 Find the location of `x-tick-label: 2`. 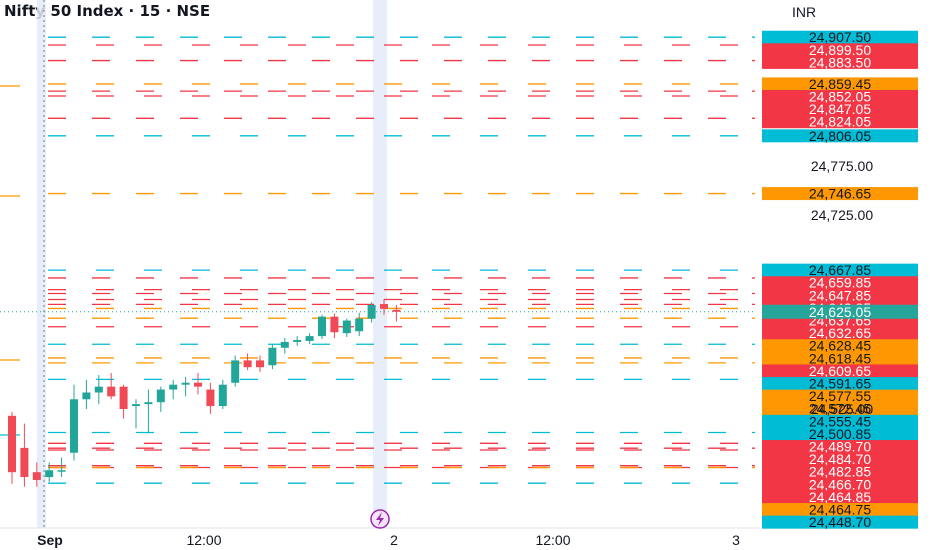

x-tick-label: 2 is located at coordinates (394, 540).